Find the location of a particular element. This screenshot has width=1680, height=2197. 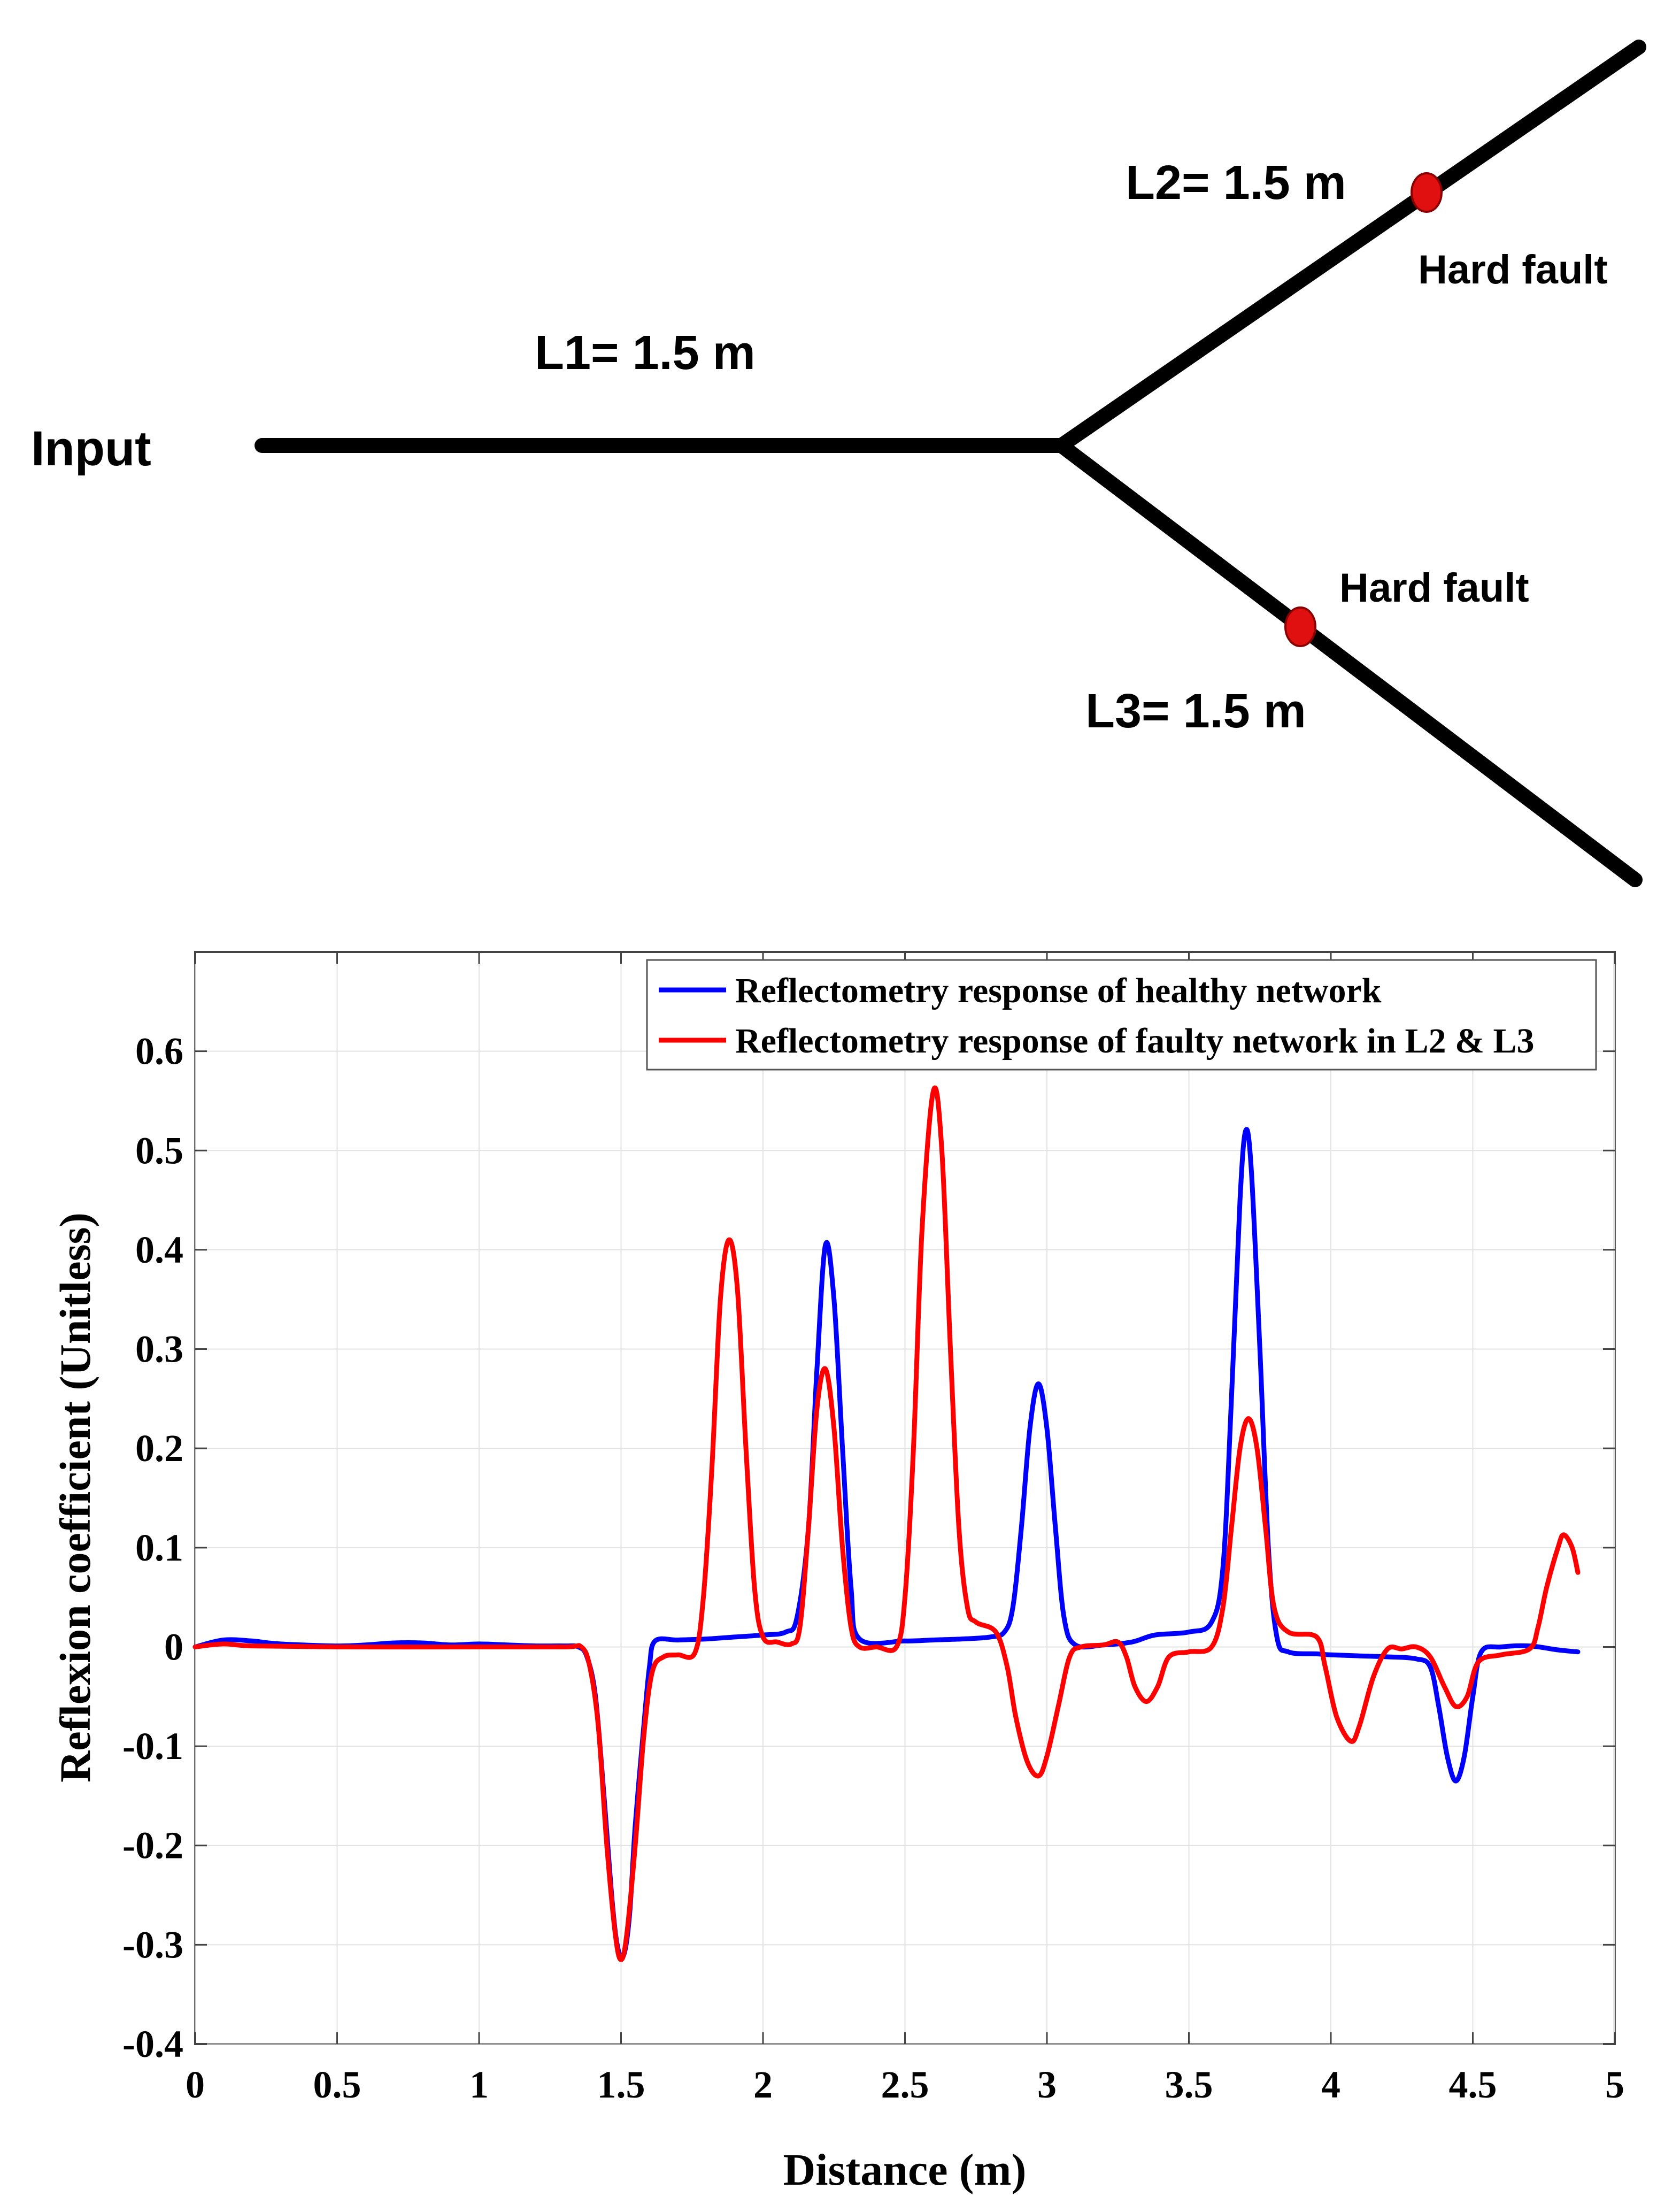

y-tick-label: 0.2 is located at coordinates (159, 1448).